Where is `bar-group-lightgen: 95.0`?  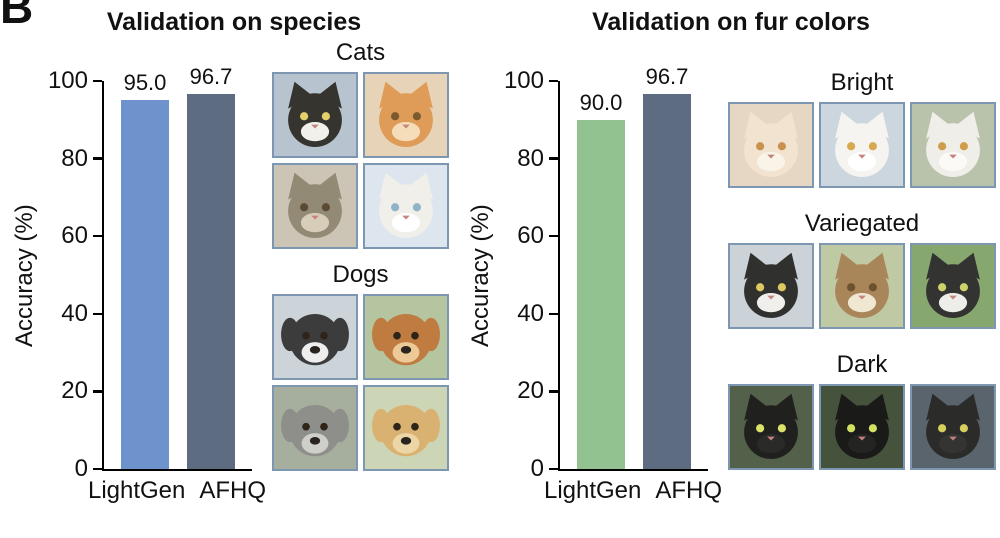 bar-group-lightgen: 95.0 is located at coordinates (145, 269).